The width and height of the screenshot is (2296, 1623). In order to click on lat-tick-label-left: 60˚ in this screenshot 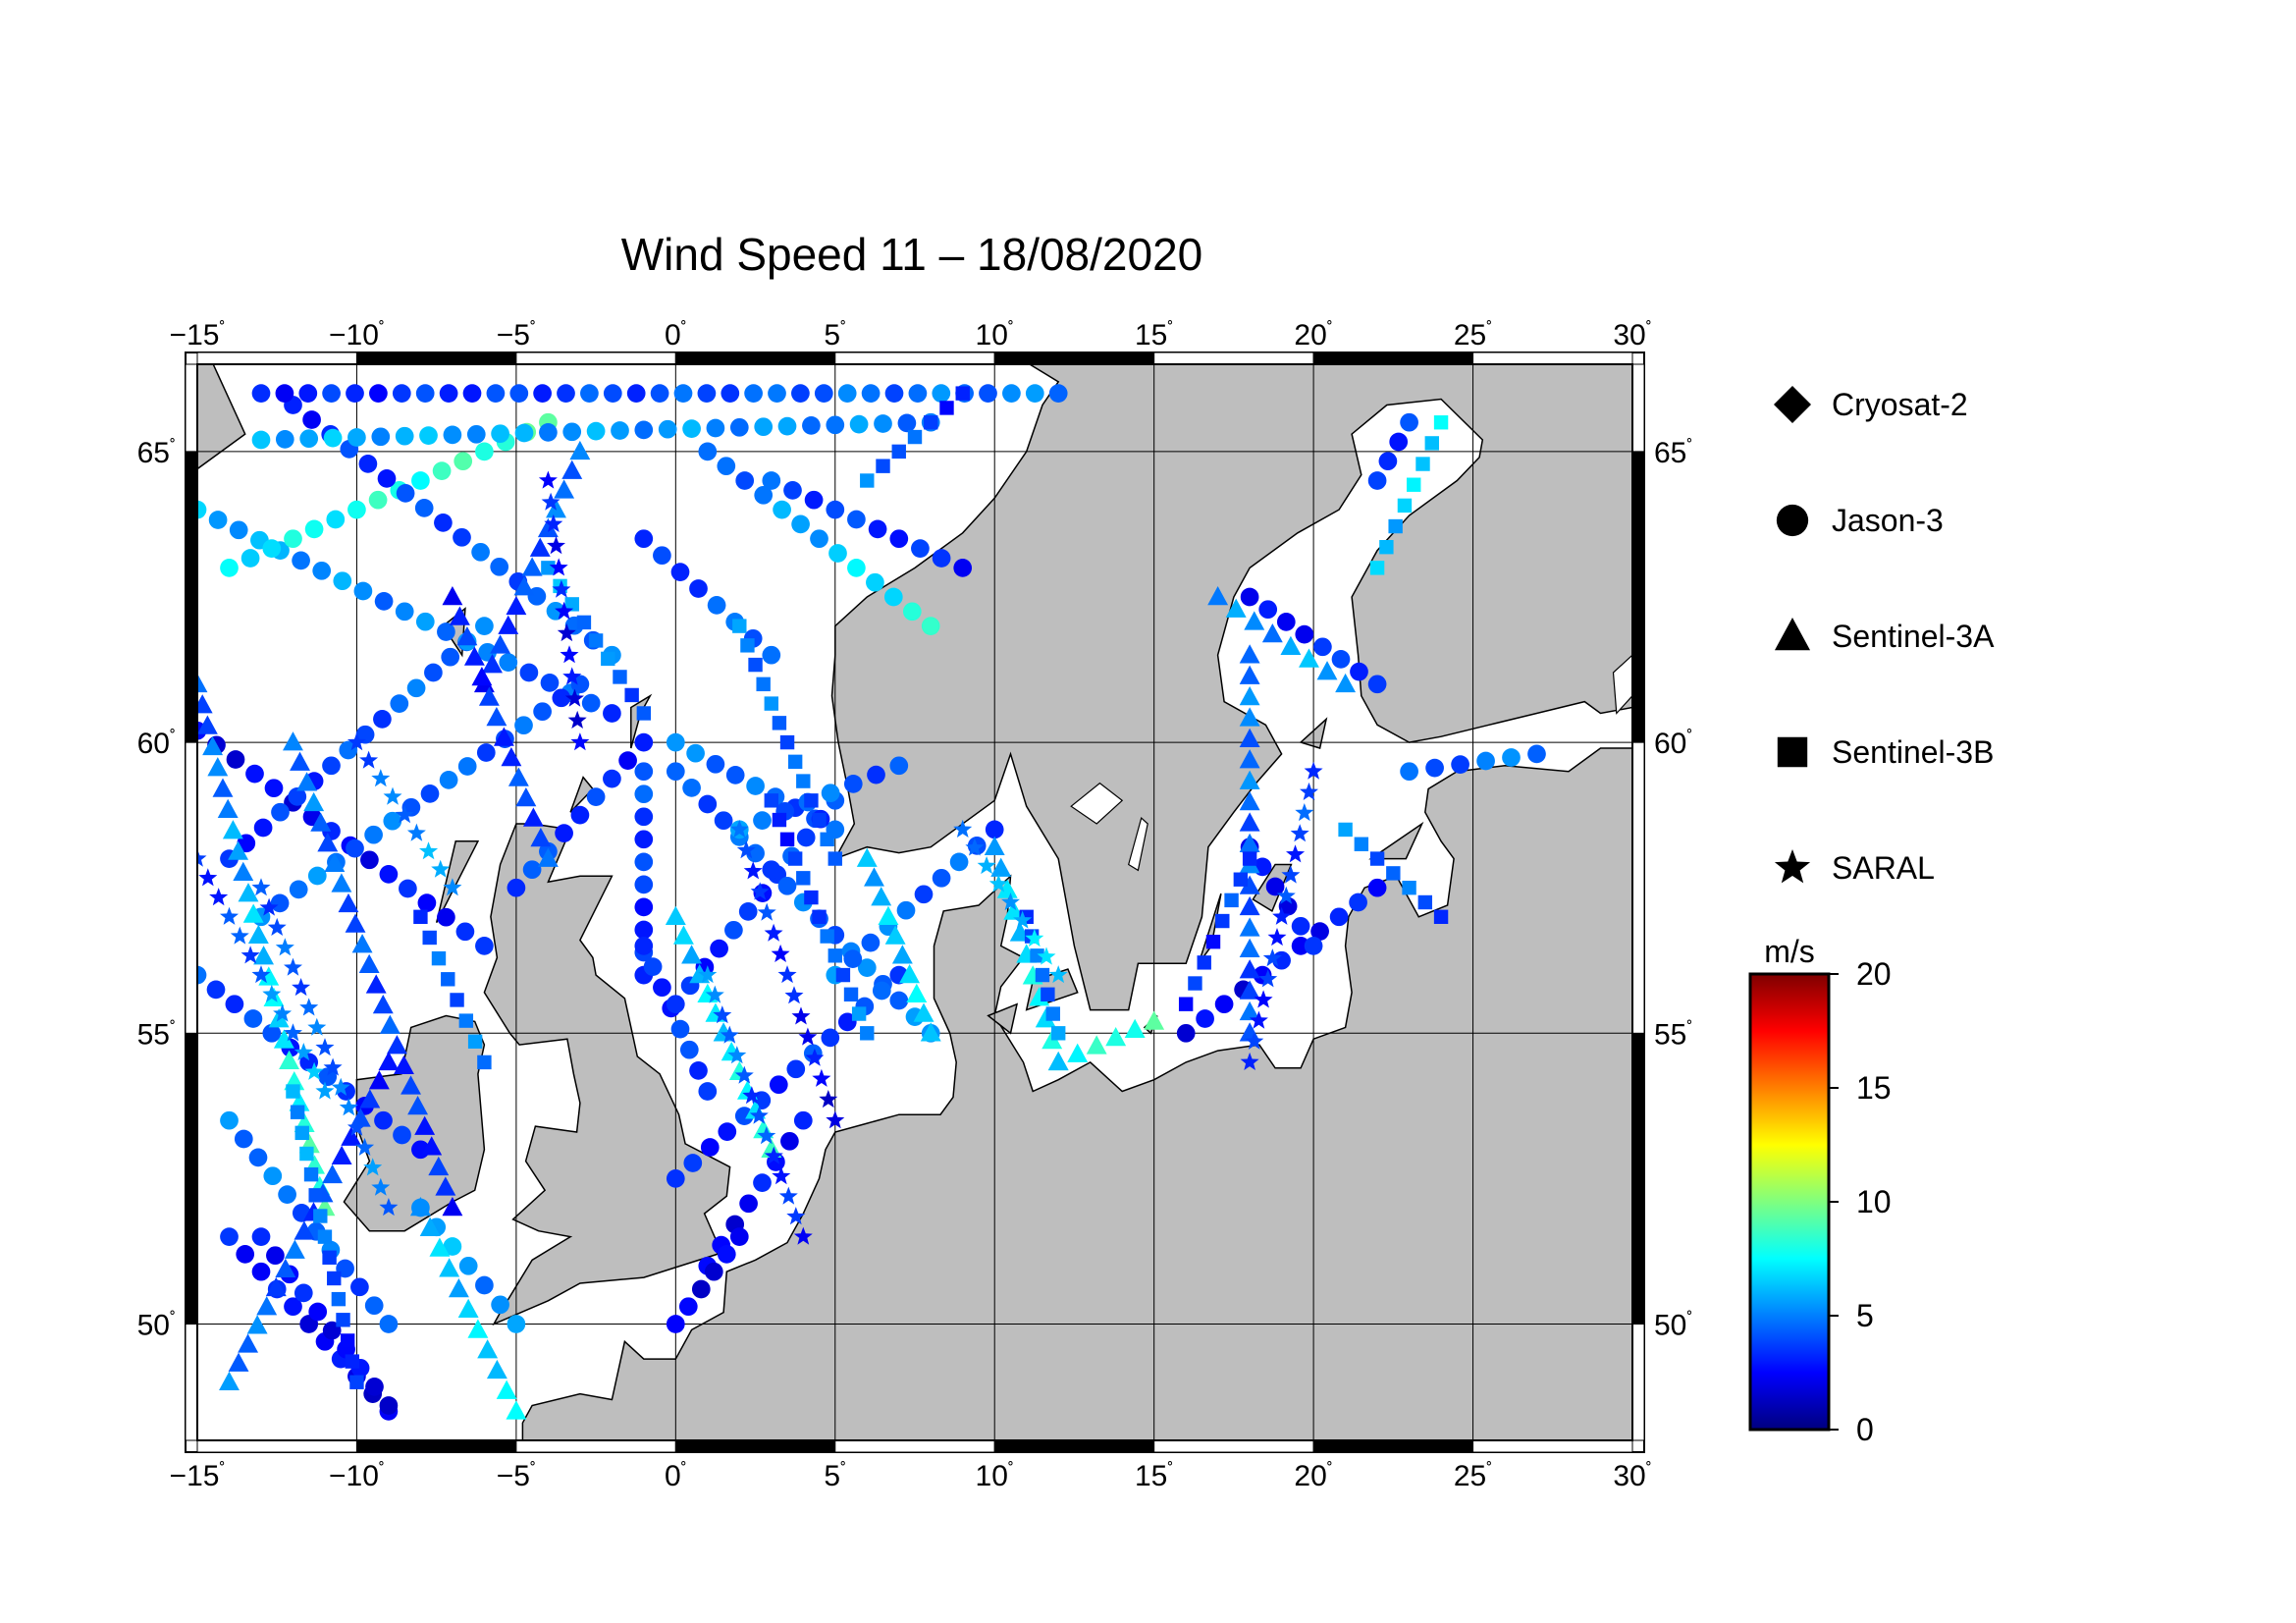, I will do `click(156, 744)`.